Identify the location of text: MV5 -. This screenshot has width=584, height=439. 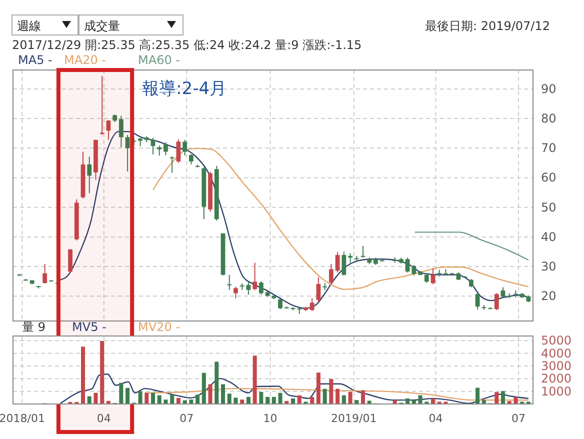
(89, 327).